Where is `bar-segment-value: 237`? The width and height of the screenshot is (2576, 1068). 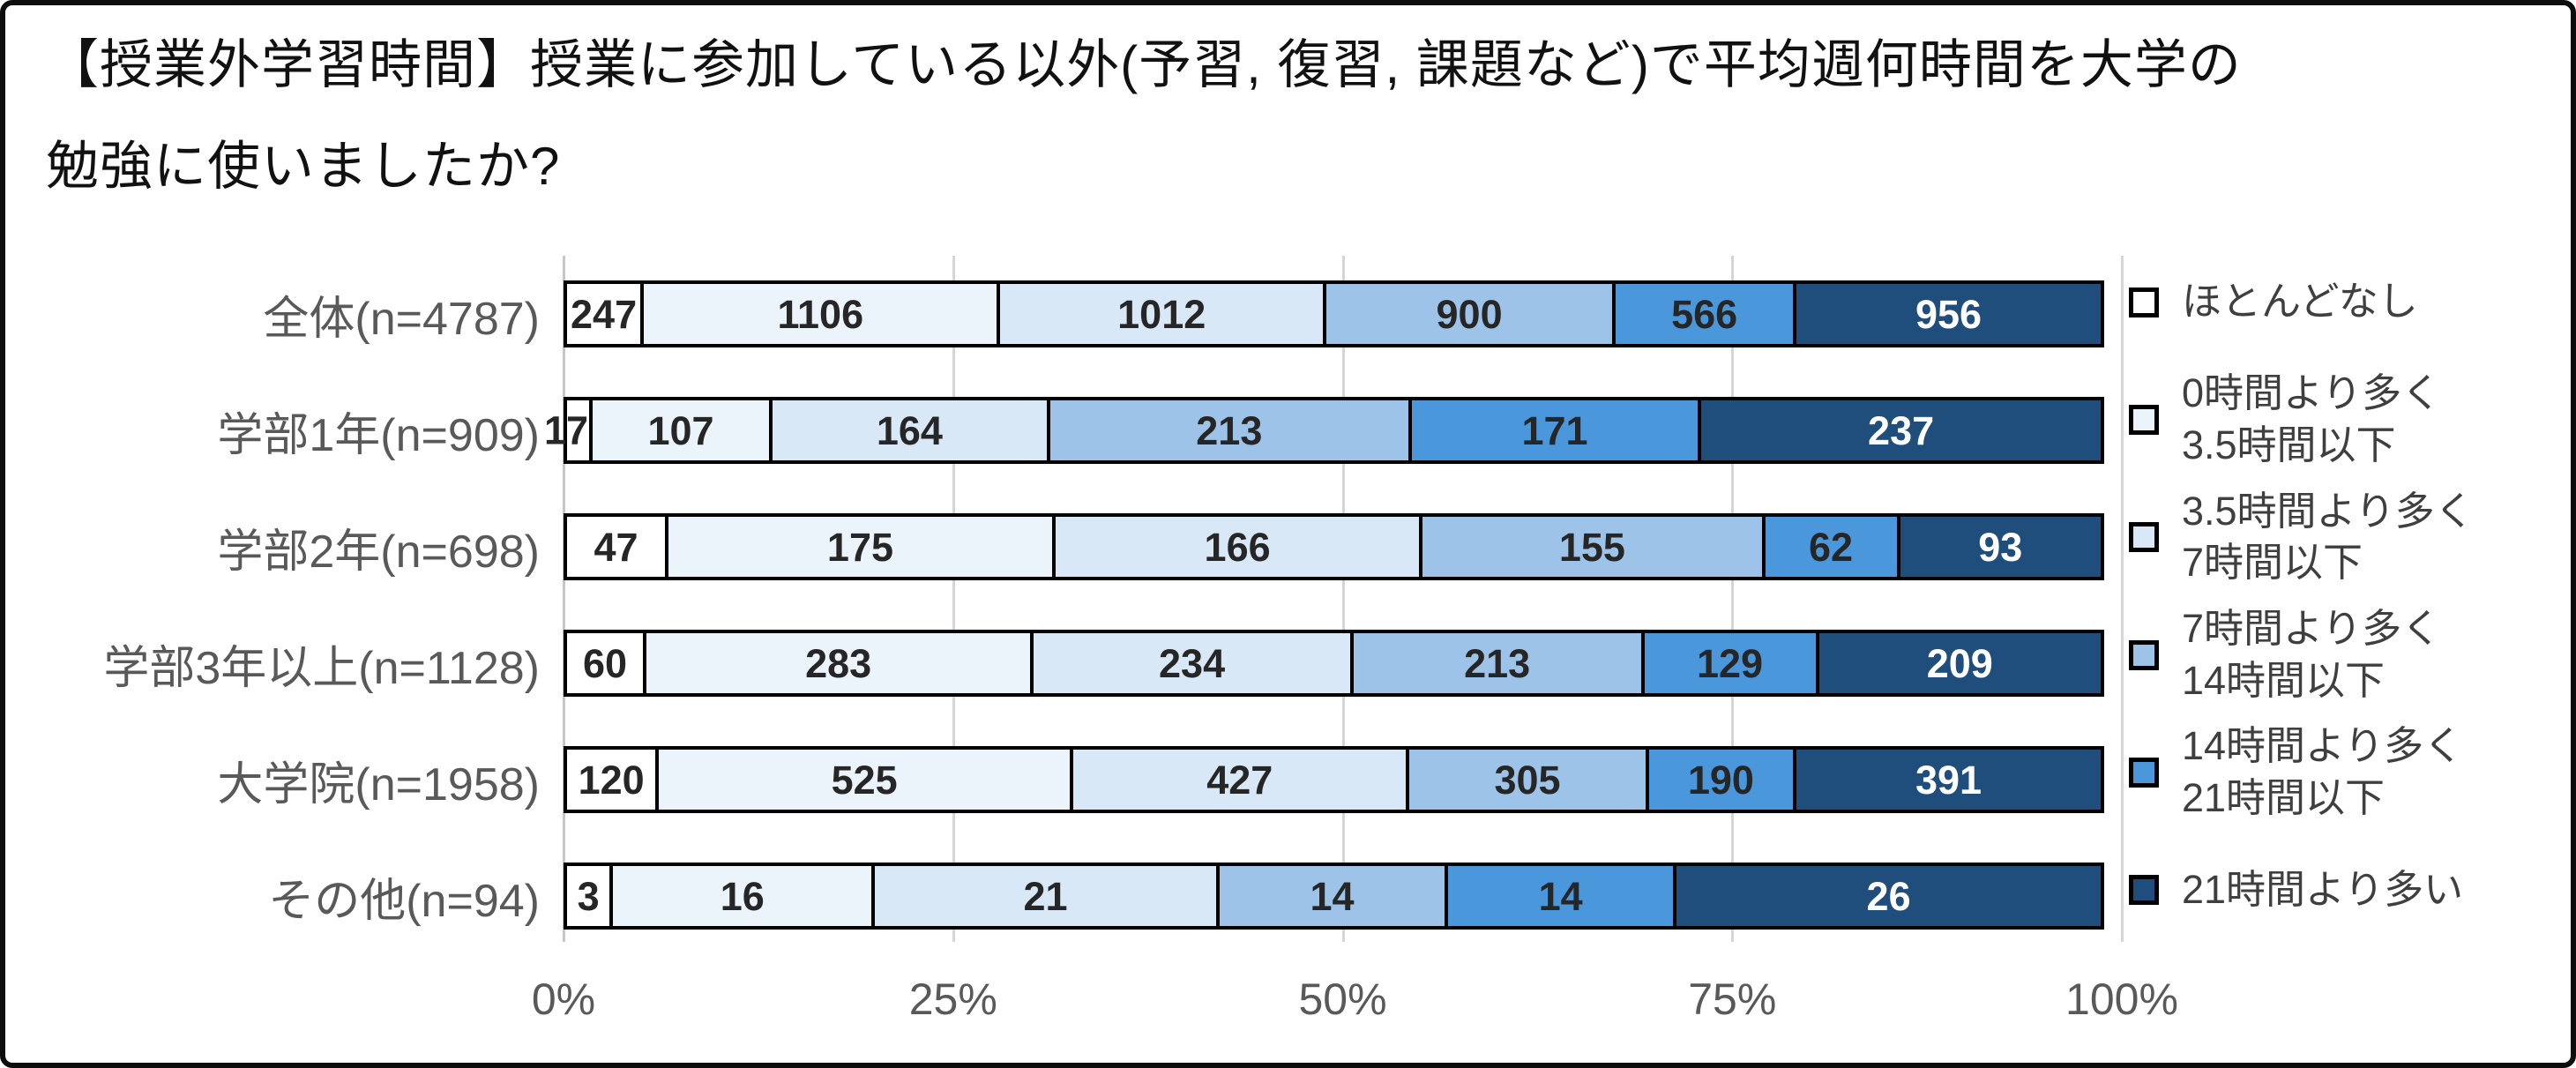
bar-segment-value: 237 is located at coordinates (1901, 430).